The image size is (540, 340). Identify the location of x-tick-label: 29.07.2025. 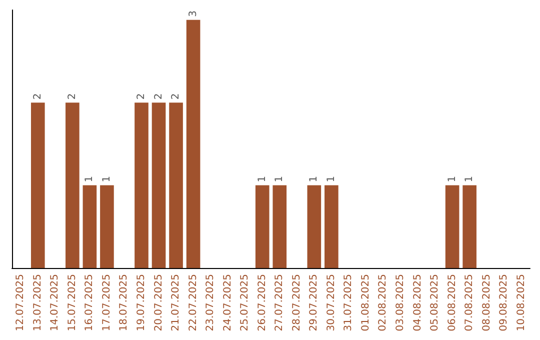
(314, 303).